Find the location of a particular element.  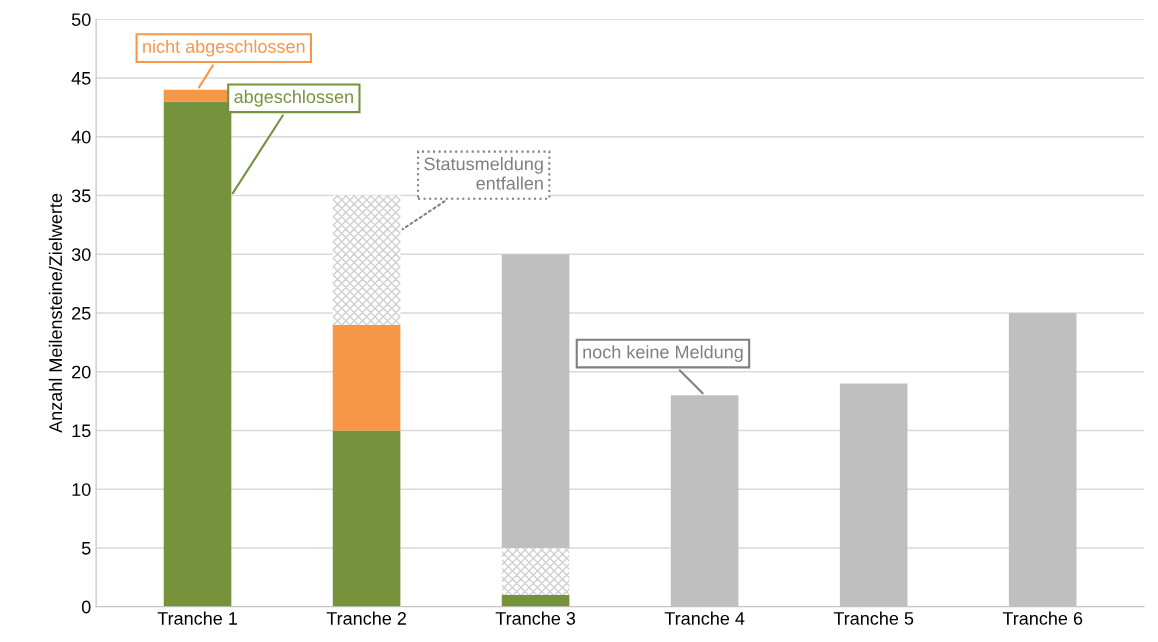

x-tick-label: Tranche 6 is located at coordinates (1042, 618).